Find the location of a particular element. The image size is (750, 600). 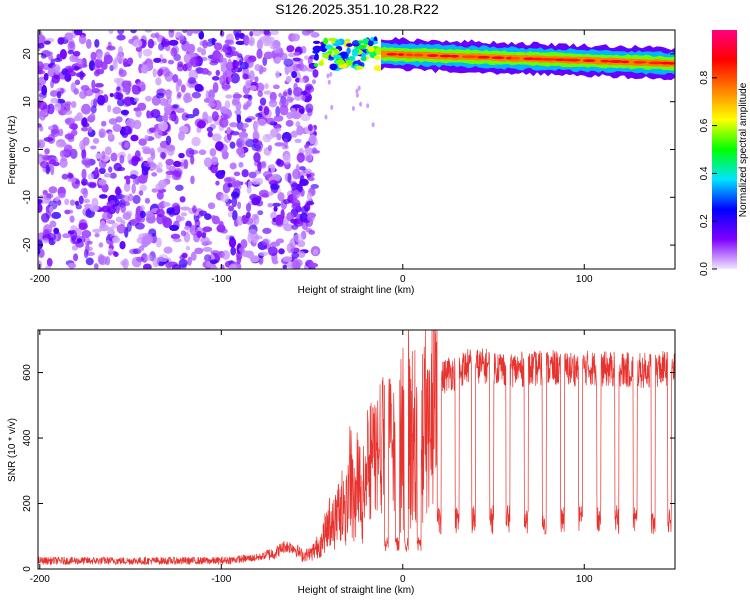

x-tick-label: 0 is located at coordinates (403, 579).